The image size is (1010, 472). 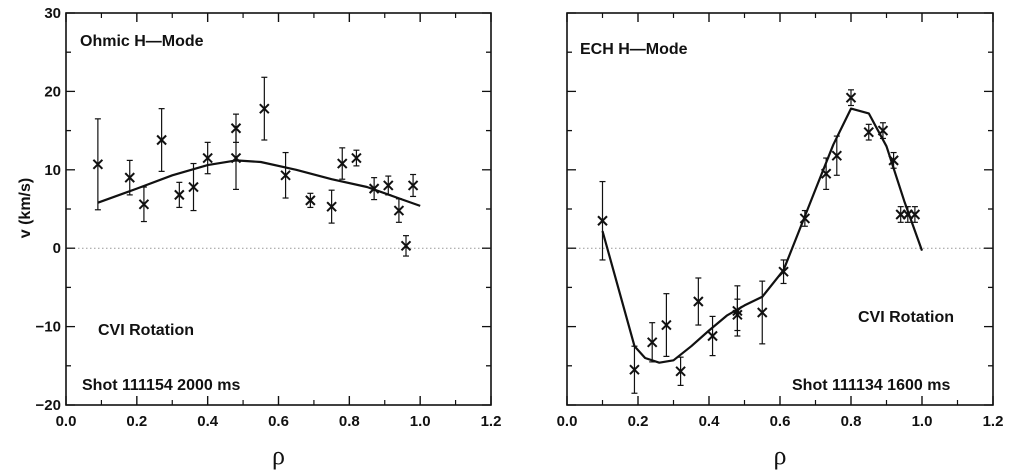 What do you see at coordinates (142, 41) in the screenshot?
I see `annotation-text: Ohmic H—Mode` at bounding box center [142, 41].